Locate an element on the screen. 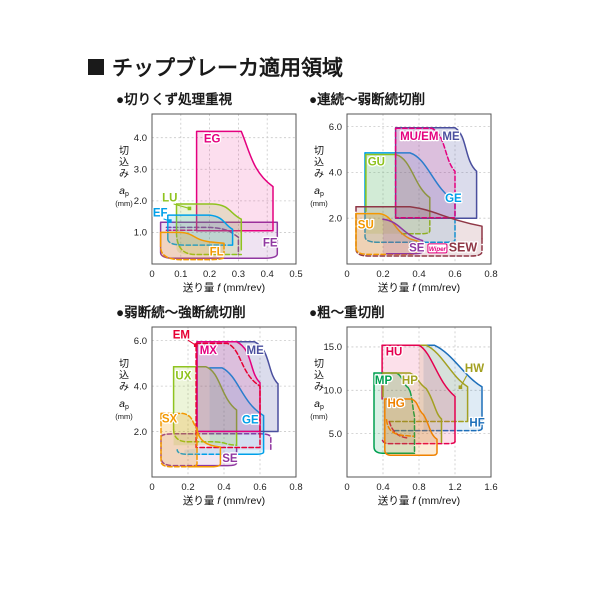 Image resolution: width=600 pixels, height=600 pixels. x-tick-0.1: 0.1 is located at coordinates (180, 274).